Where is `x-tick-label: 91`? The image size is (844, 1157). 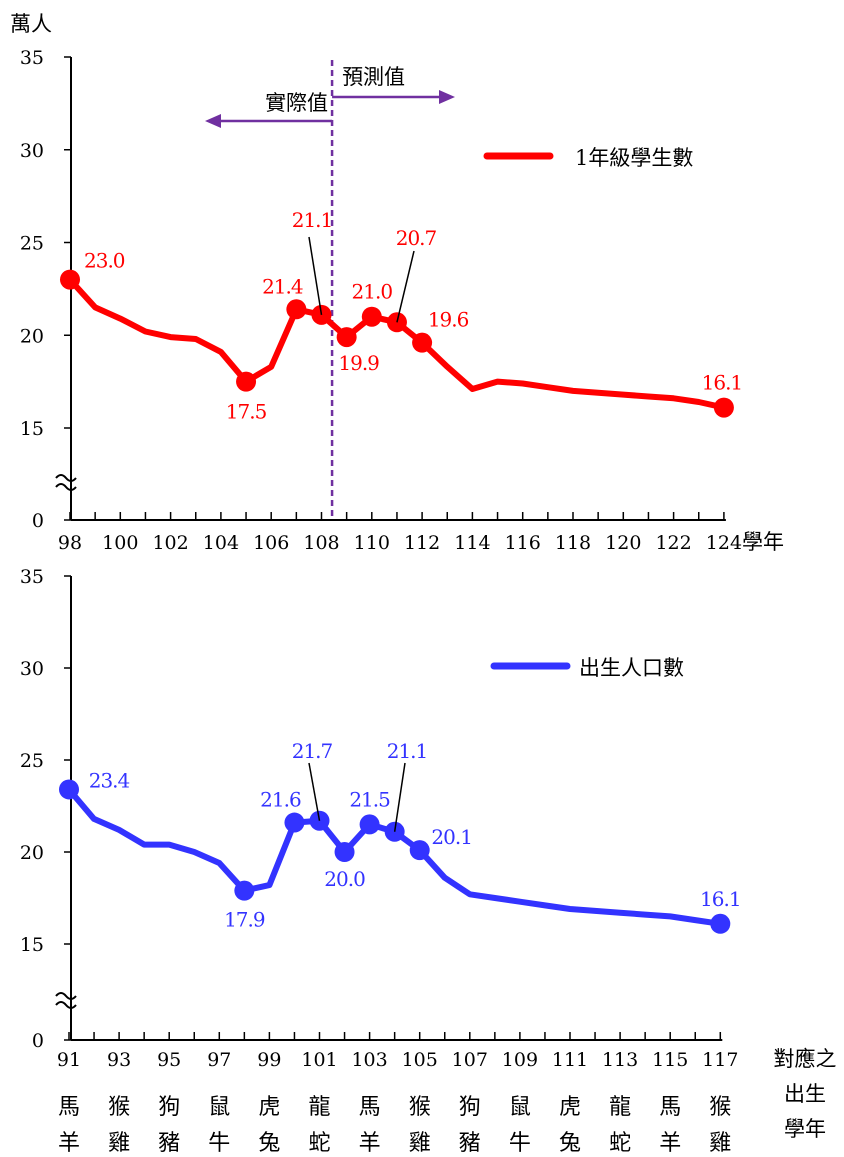
x-tick-label: 91 is located at coordinates (69, 1060).